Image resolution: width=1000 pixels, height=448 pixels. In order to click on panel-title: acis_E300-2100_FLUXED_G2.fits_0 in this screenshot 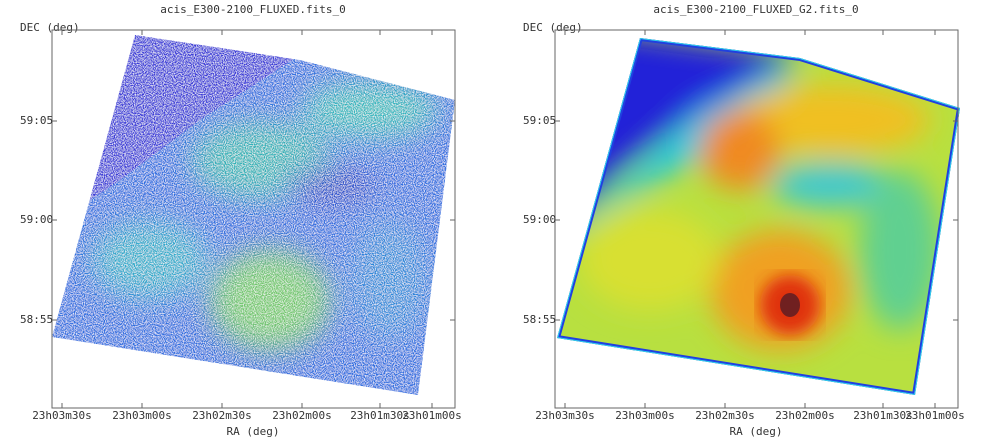, I will do `click(755, 9)`.